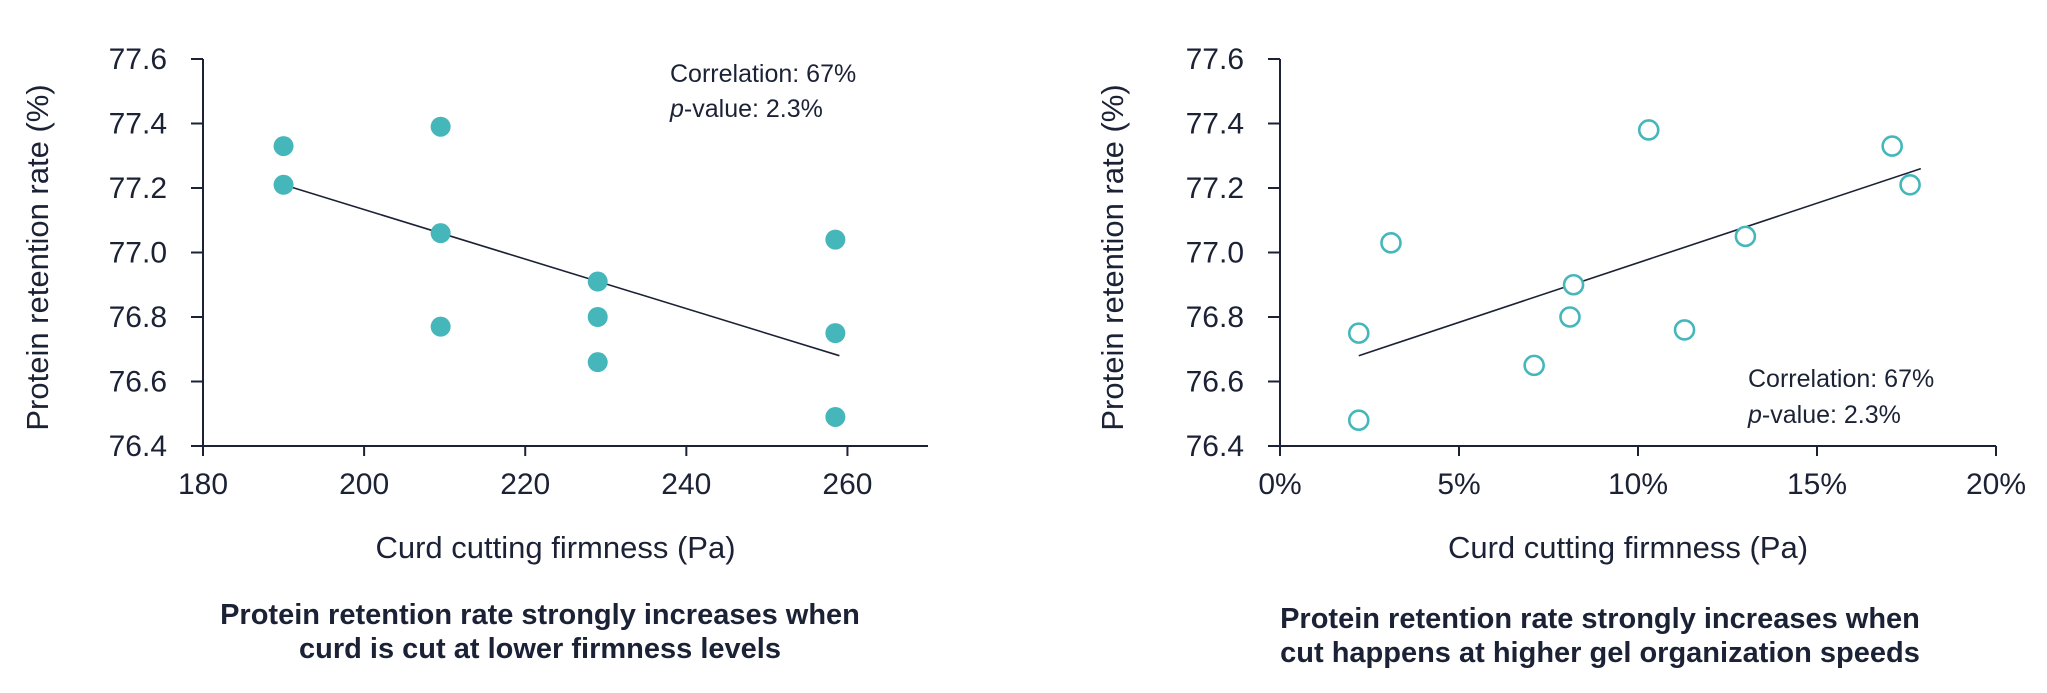 This screenshot has width=2047, height=693. Describe the element at coordinates (1458, 484) in the screenshot. I see `x-tick-label: 5%` at that location.